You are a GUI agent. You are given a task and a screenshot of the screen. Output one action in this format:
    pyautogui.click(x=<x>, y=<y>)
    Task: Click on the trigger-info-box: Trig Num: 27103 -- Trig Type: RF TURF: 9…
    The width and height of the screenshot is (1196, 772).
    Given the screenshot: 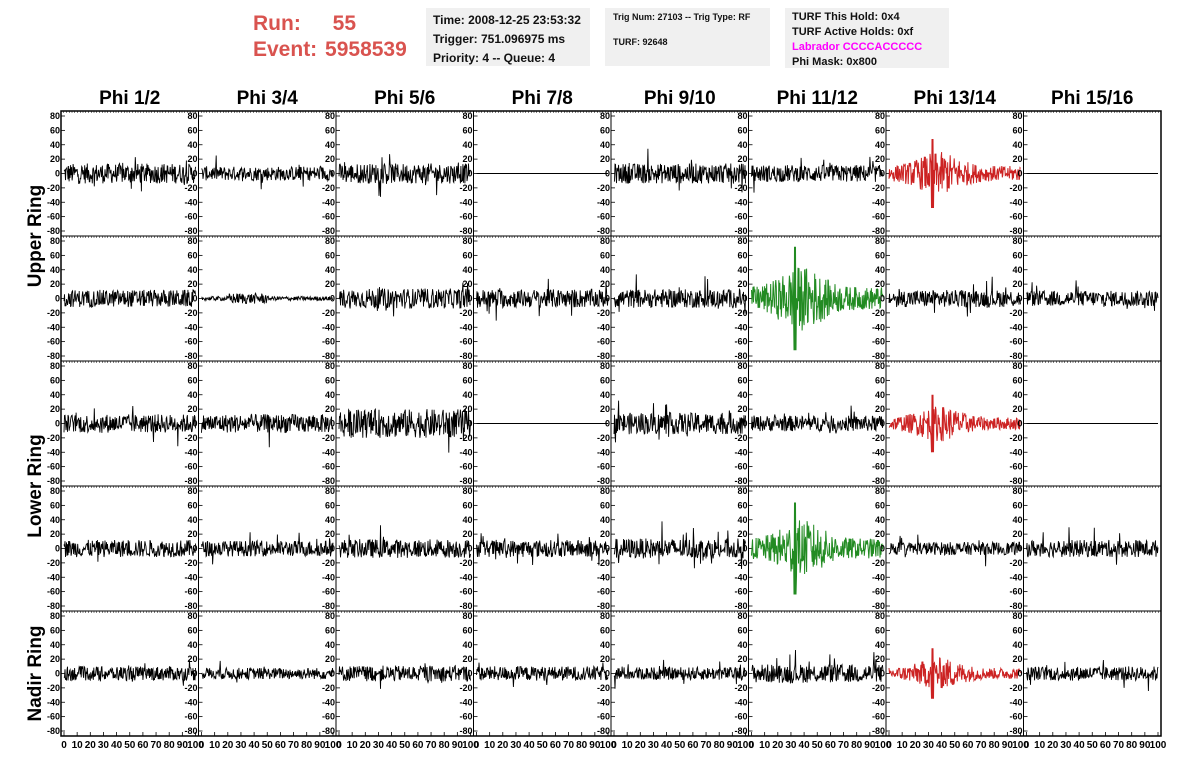 What is the action you would take?
    pyautogui.click(x=687, y=37)
    